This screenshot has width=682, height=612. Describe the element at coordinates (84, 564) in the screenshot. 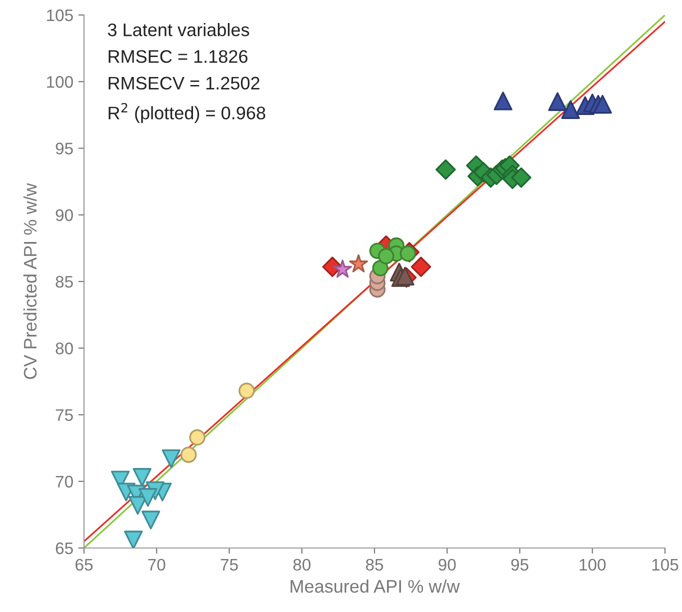

I see `x-tick-label: 65` at that location.